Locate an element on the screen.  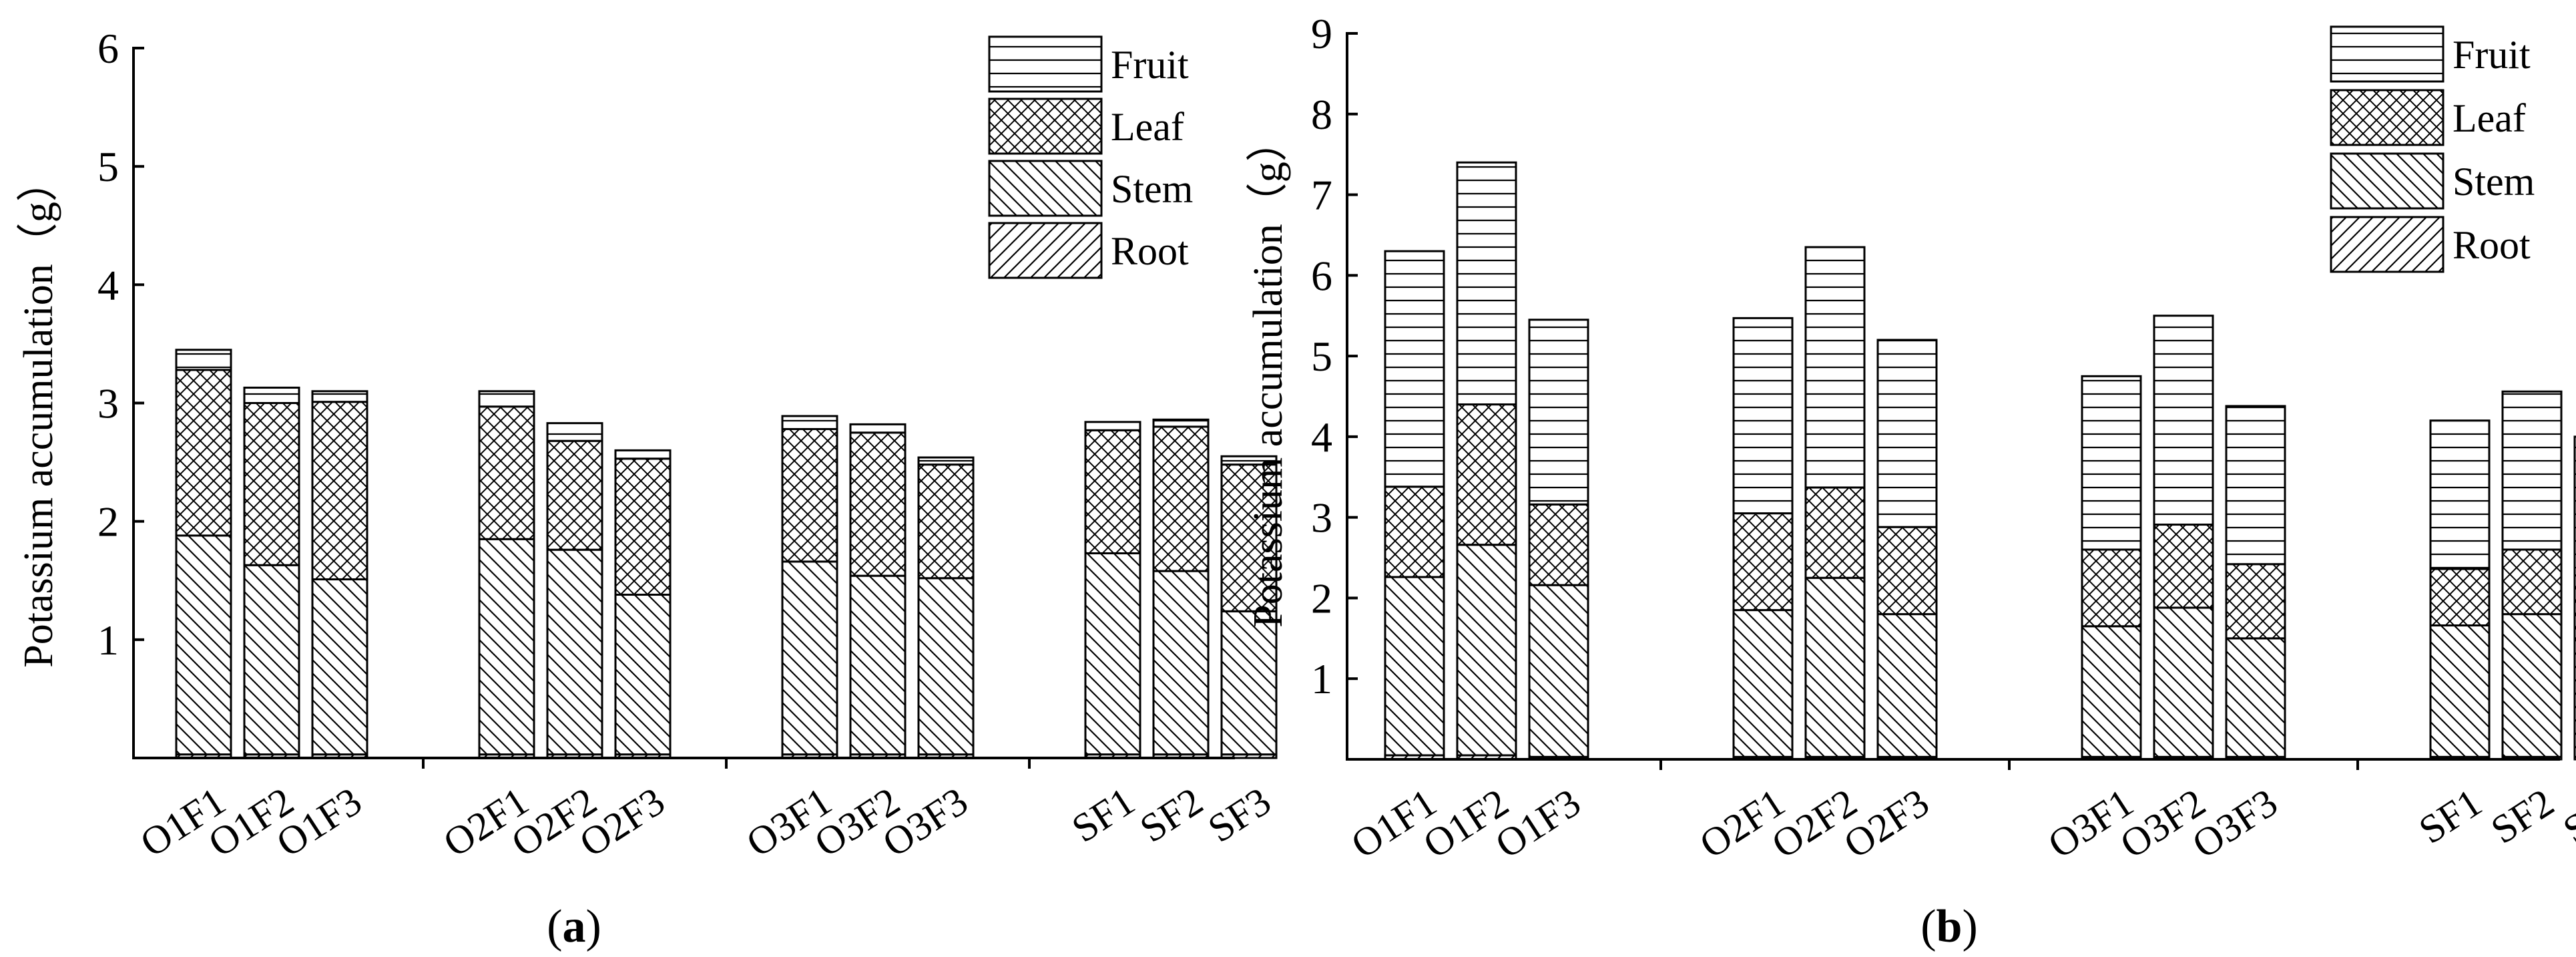
bar-stem-o1f1 is located at coordinates (203, 645).